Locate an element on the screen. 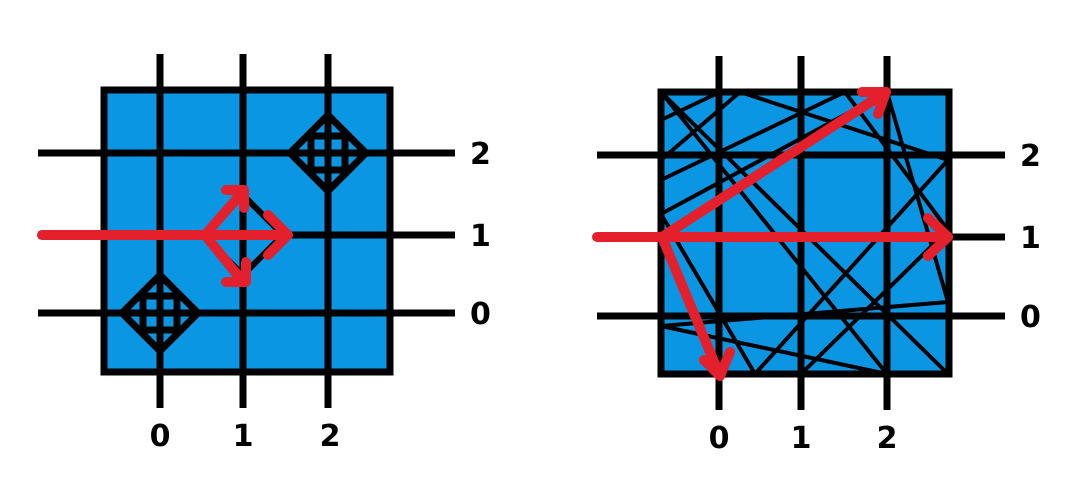  right-y-label-0: 0 is located at coordinates (1030, 317).